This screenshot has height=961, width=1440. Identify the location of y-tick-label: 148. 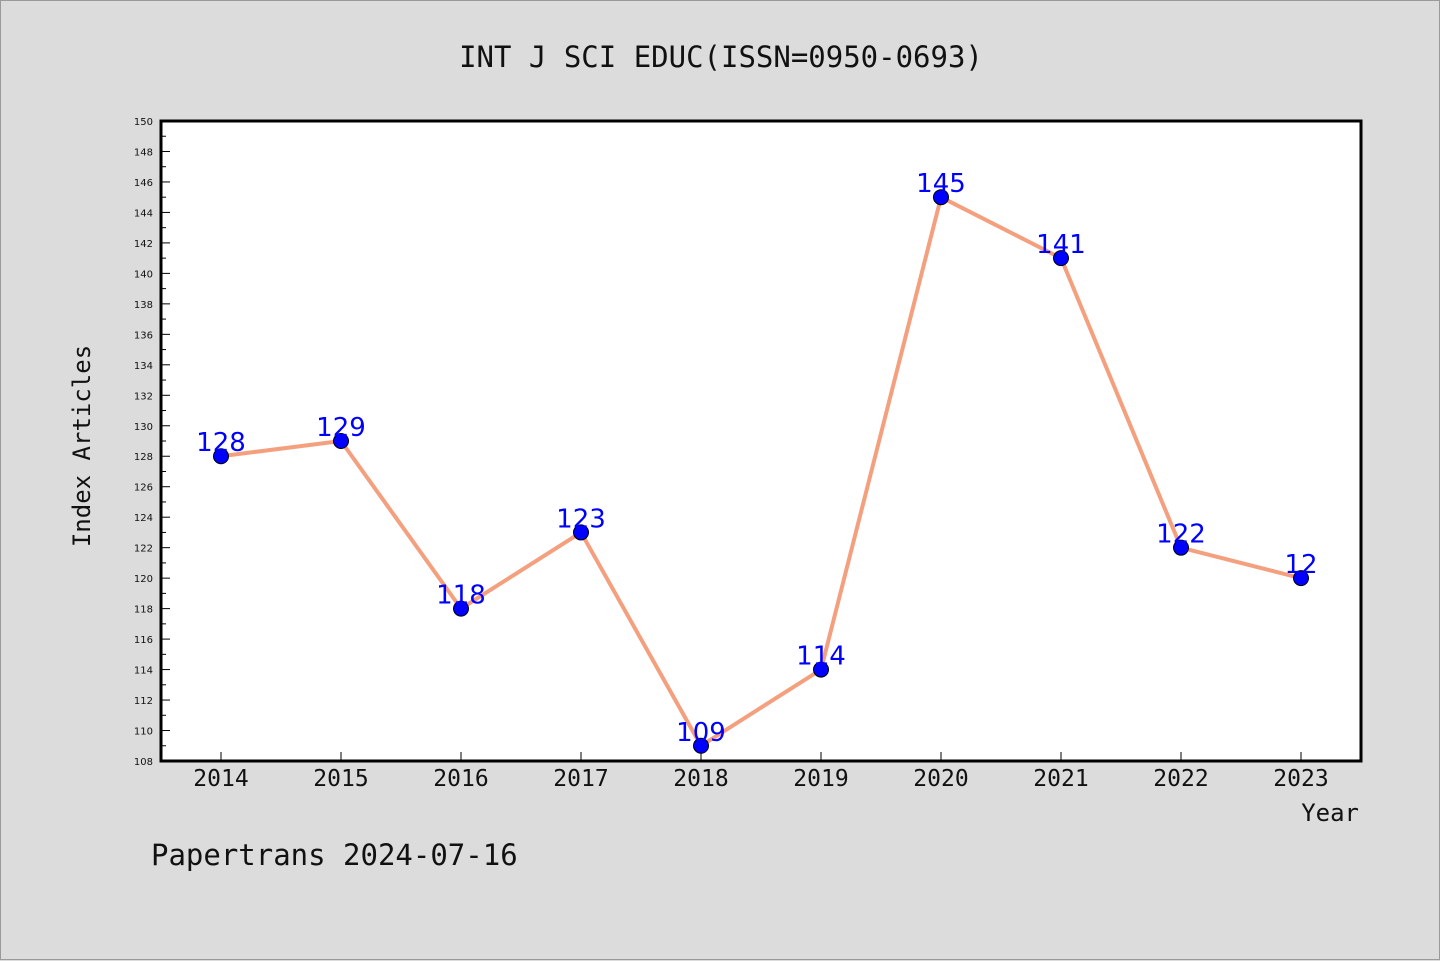
(143, 152).